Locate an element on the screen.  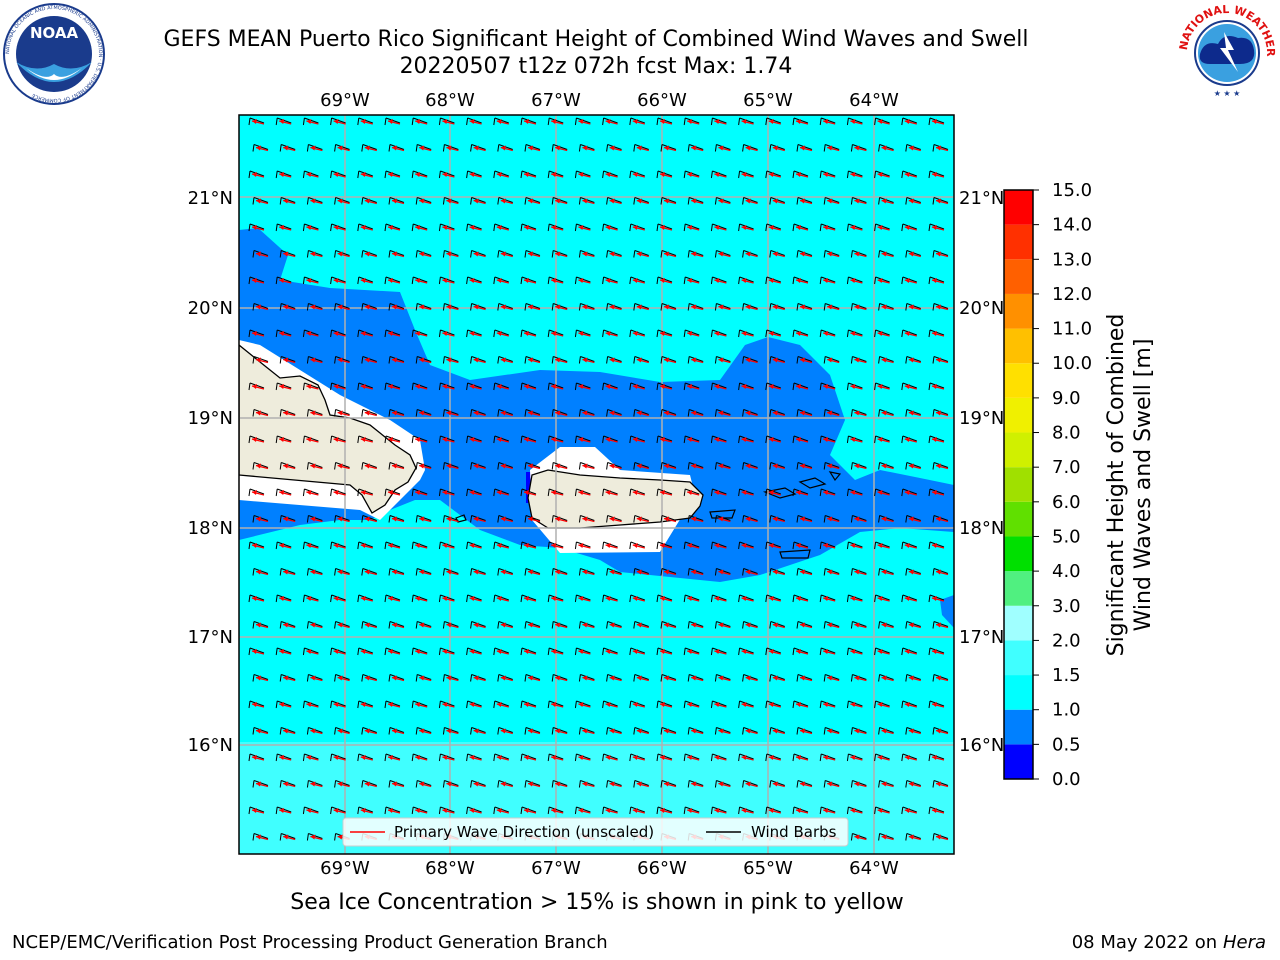
lon-label: 69°W is located at coordinates (345, 868).